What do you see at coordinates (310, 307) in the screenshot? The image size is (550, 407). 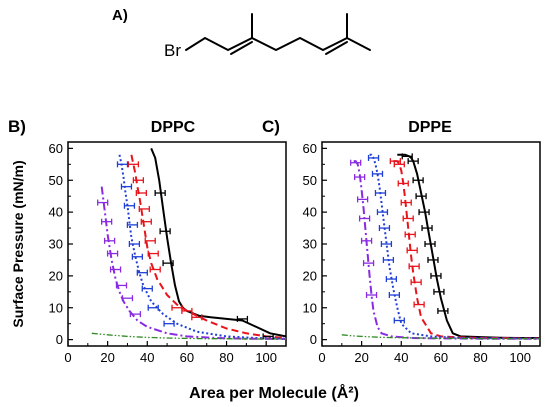 I see `dppe-y-tick-label: 10` at bounding box center [310, 307].